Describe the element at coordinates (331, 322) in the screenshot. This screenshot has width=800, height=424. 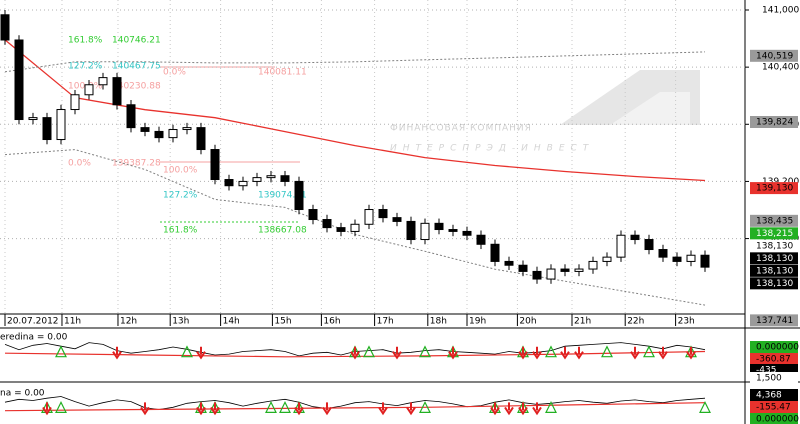
I see `x-tick-label: 16h` at that location.